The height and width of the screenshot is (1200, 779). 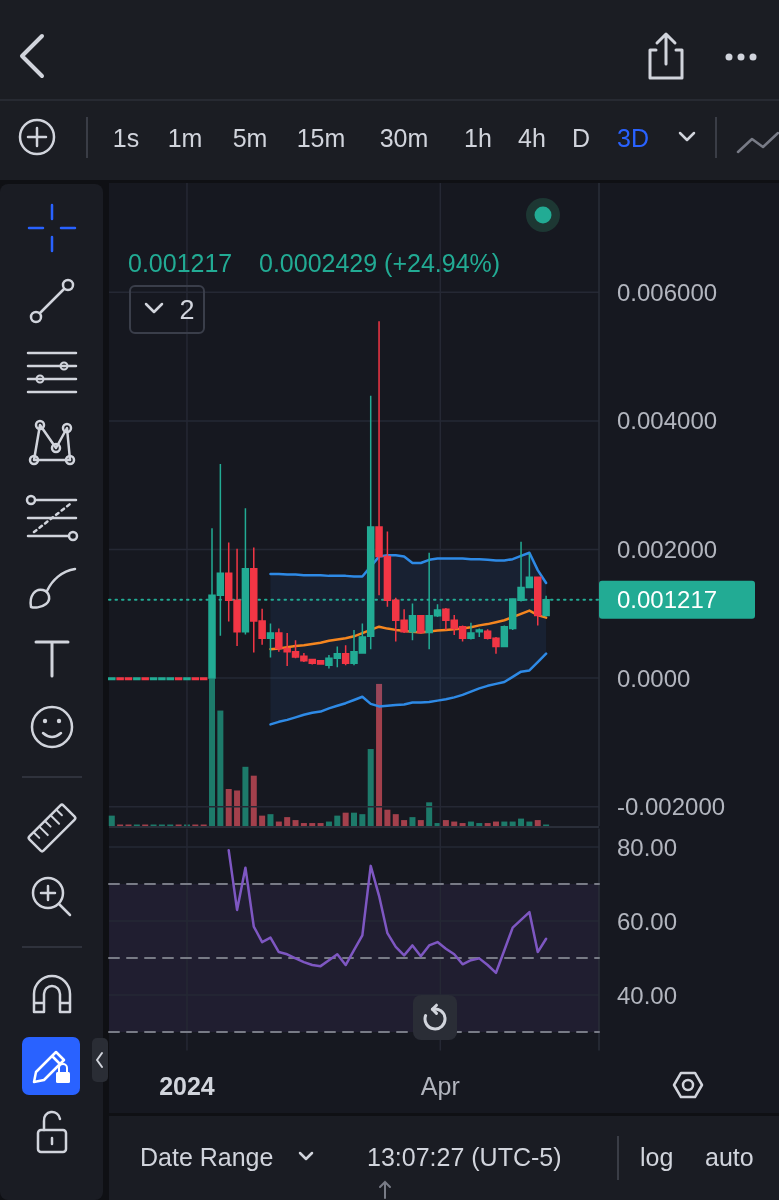 What do you see at coordinates (647, 847) in the screenshot?
I see `y-tick-label: 80.00` at bounding box center [647, 847].